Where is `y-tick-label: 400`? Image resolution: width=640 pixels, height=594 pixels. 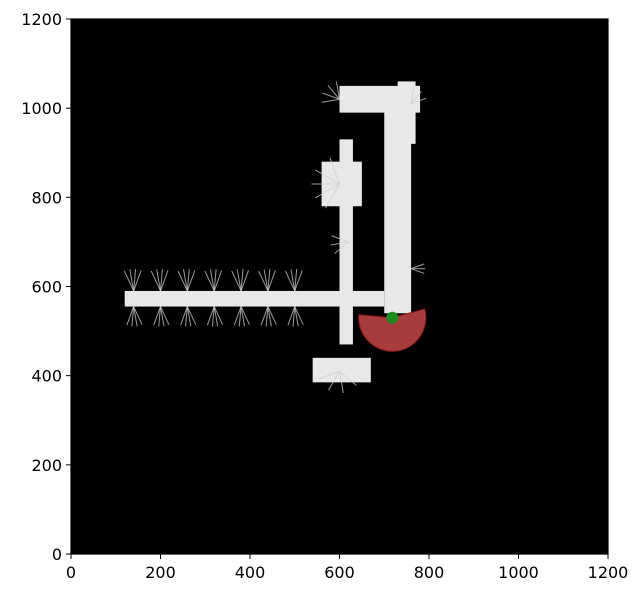
y-tick-label: 400 is located at coordinates (46, 376).